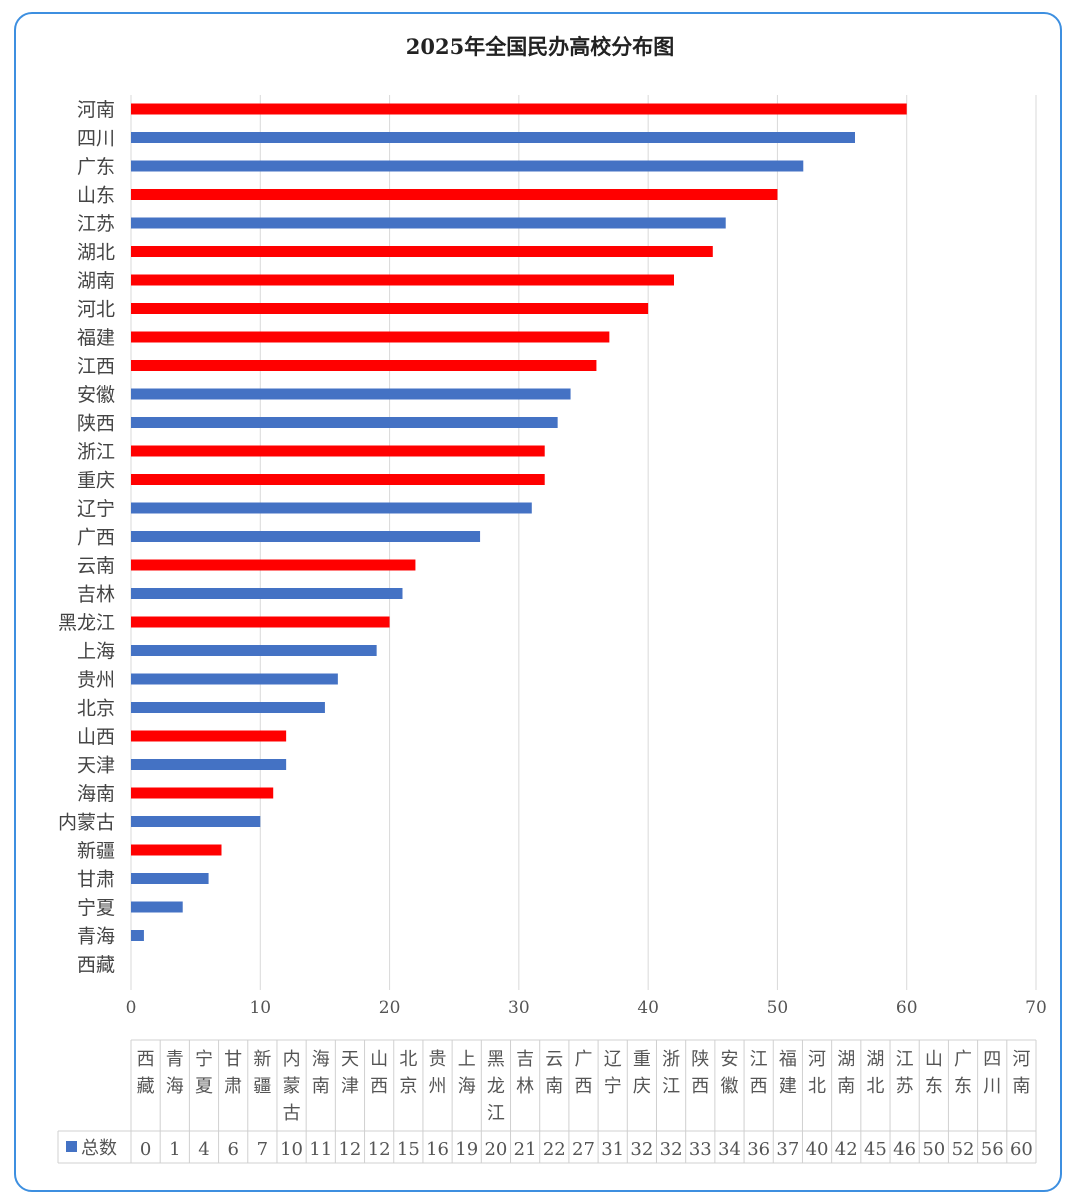  What do you see at coordinates (96, 139) in the screenshot?
I see `category-label: 四川` at bounding box center [96, 139].